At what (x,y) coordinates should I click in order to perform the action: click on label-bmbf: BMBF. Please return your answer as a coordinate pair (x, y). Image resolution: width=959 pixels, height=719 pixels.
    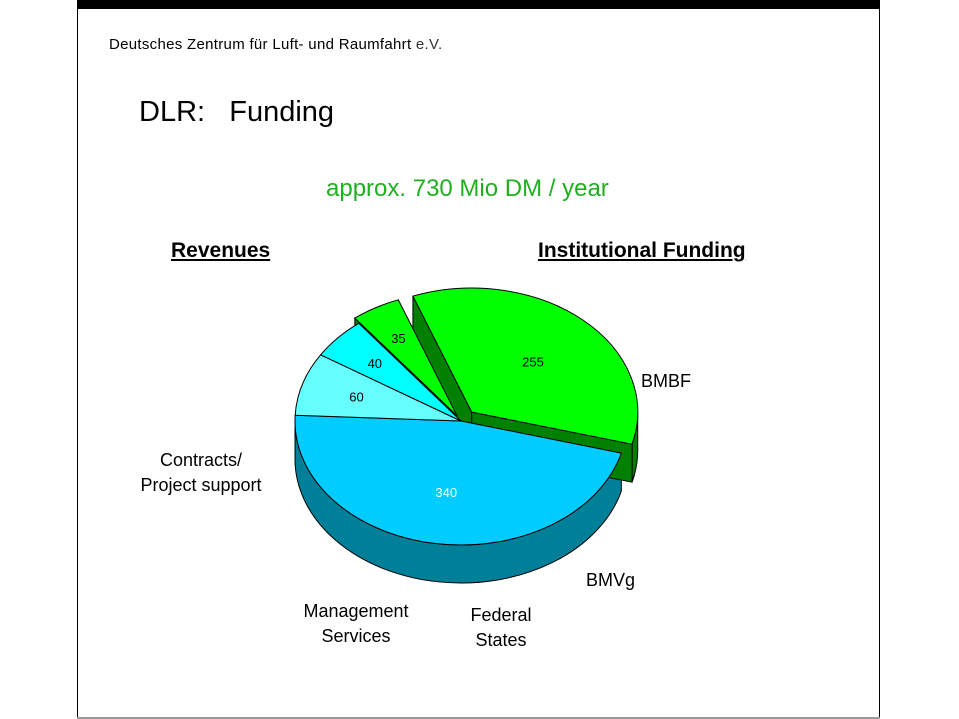
    Looking at the image, I should click on (666, 381).